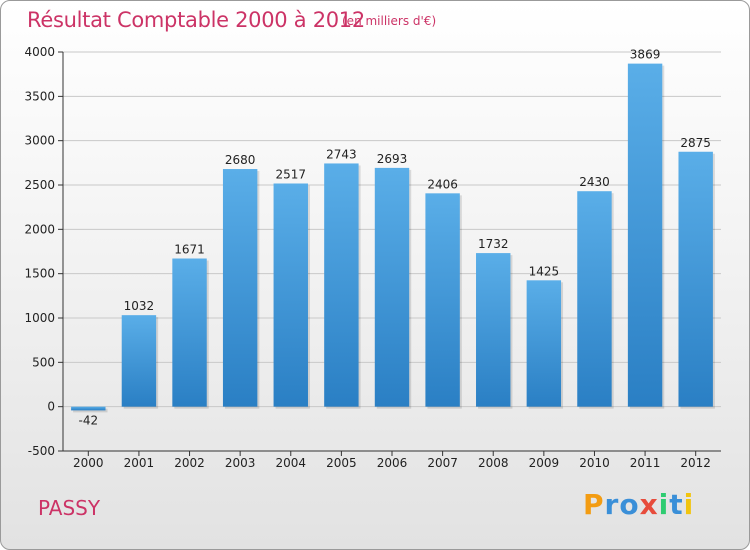 Image resolution: width=750 pixels, height=550 pixels. What do you see at coordinates (493, 463) in the screenshot?
I see `x-tick-label: 2008` at bounding box center [493, 463].